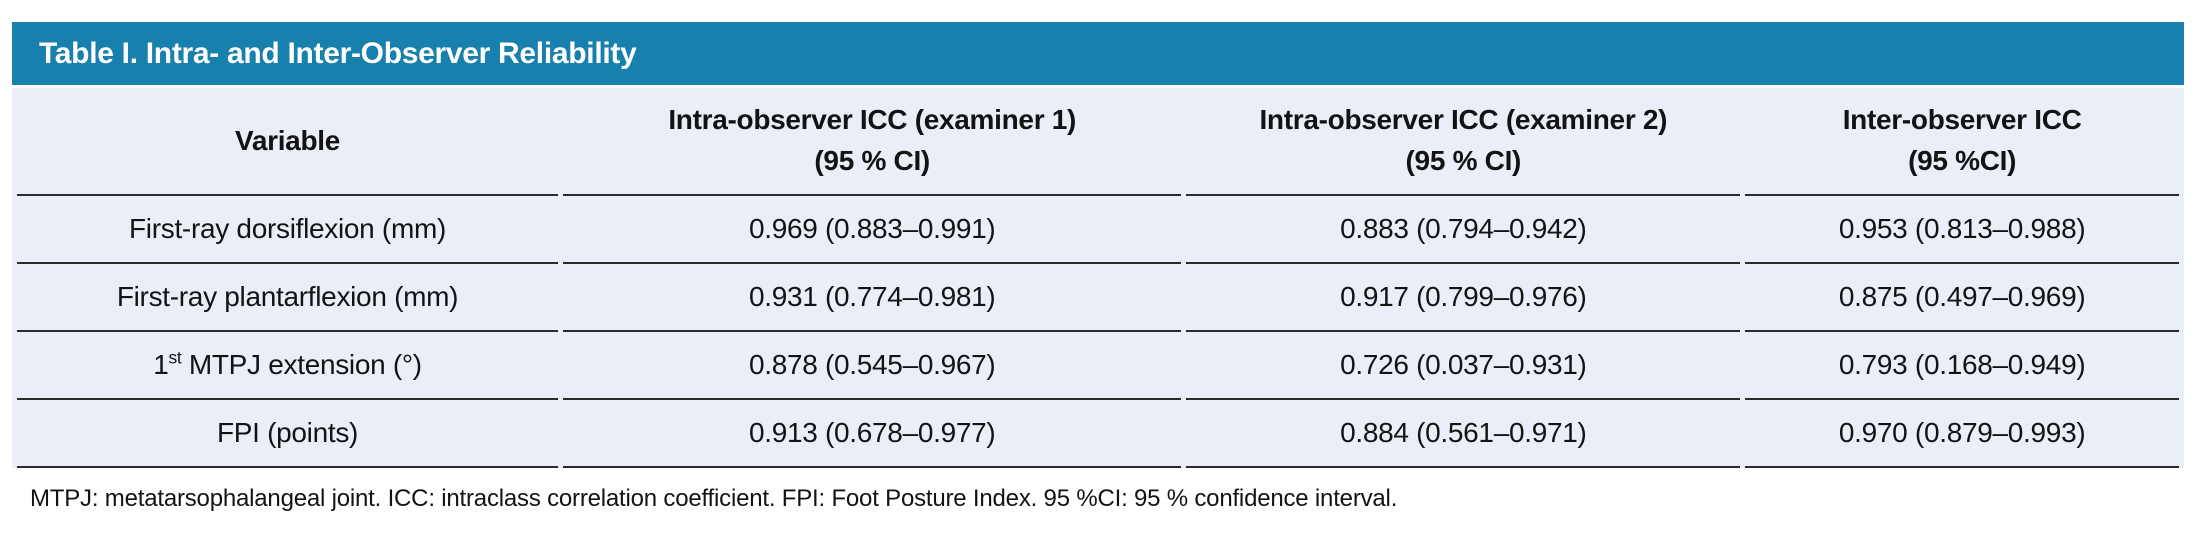 The width and height of the screenshot is (2196, 539). I want to click on variable-text: First-ray plantarflexion (mm), so click(287, 296).